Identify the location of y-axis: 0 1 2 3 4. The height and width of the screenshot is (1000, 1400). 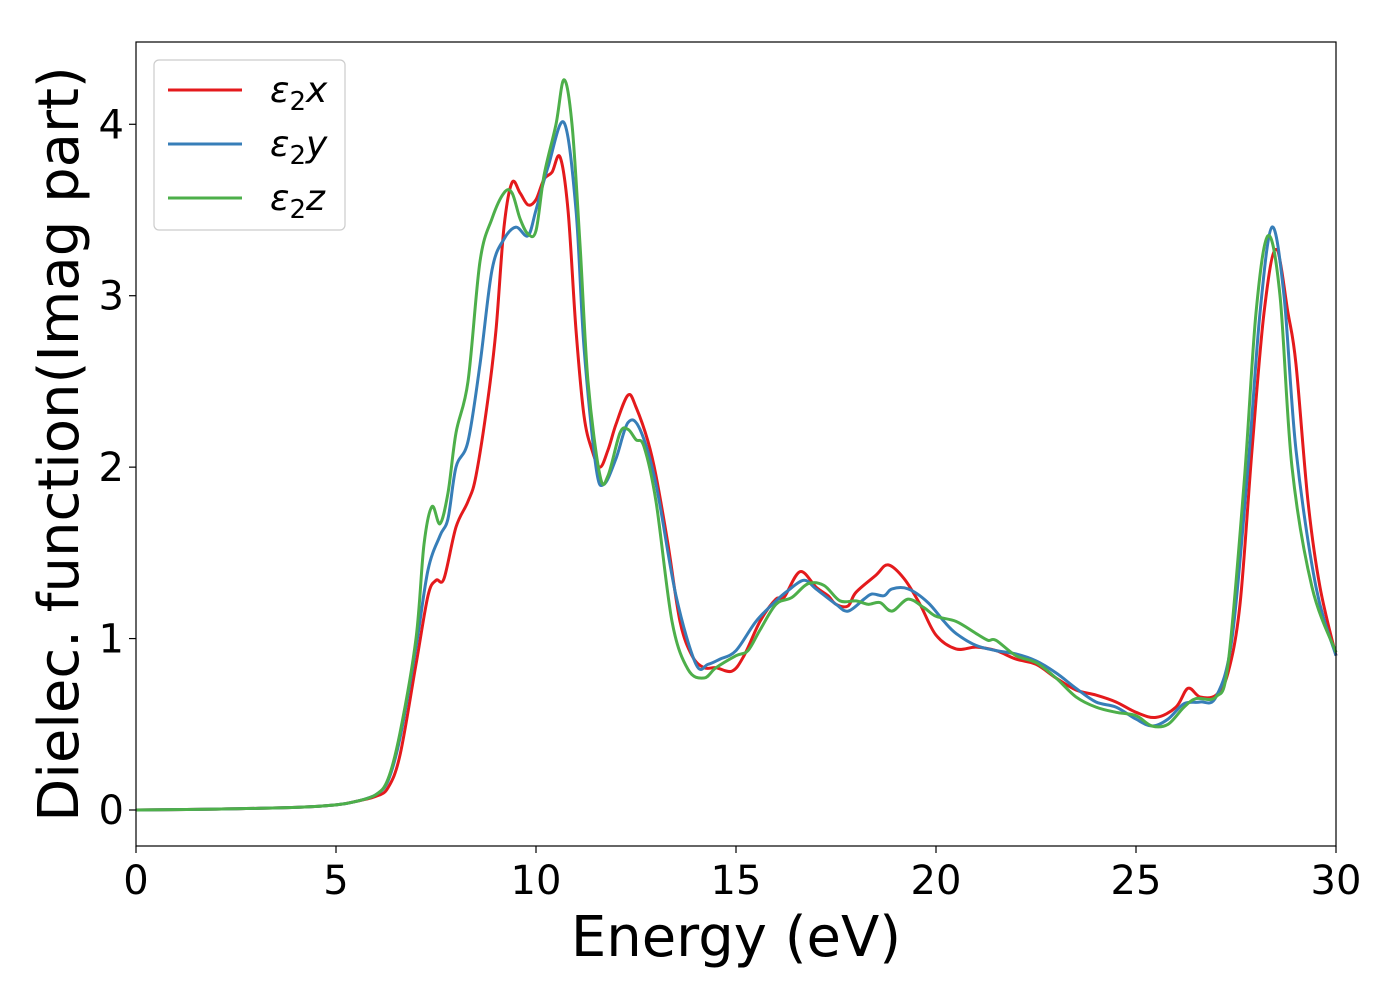
(117, 468).